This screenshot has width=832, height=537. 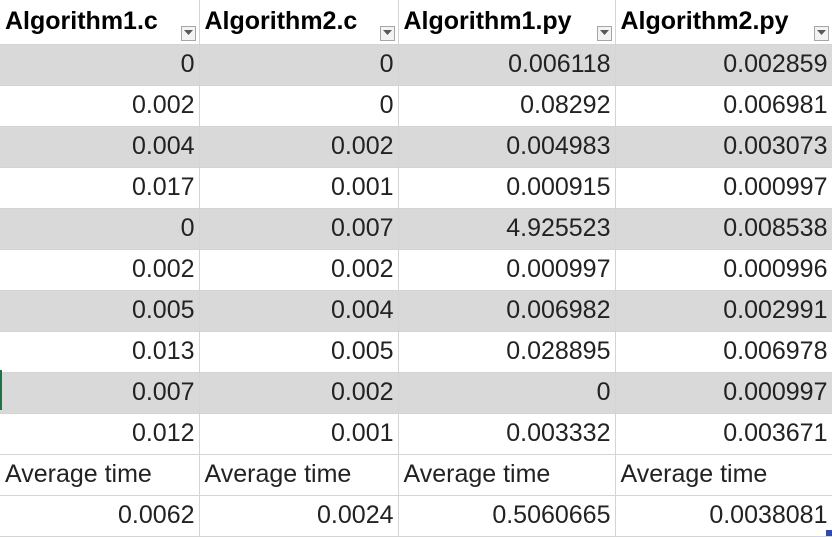 What do you see at coordinates (507, 229) in the screenshot?
I see `table-cell: 4.925523` at bounding box center [507, 229].